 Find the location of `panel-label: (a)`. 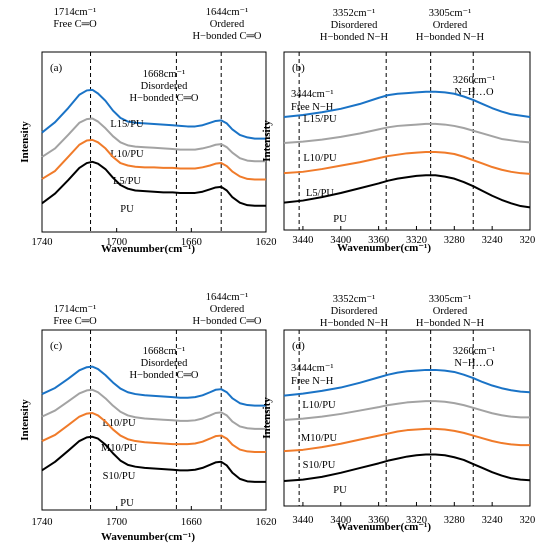

panel-label: (a) is located at coordinates (56, 68).